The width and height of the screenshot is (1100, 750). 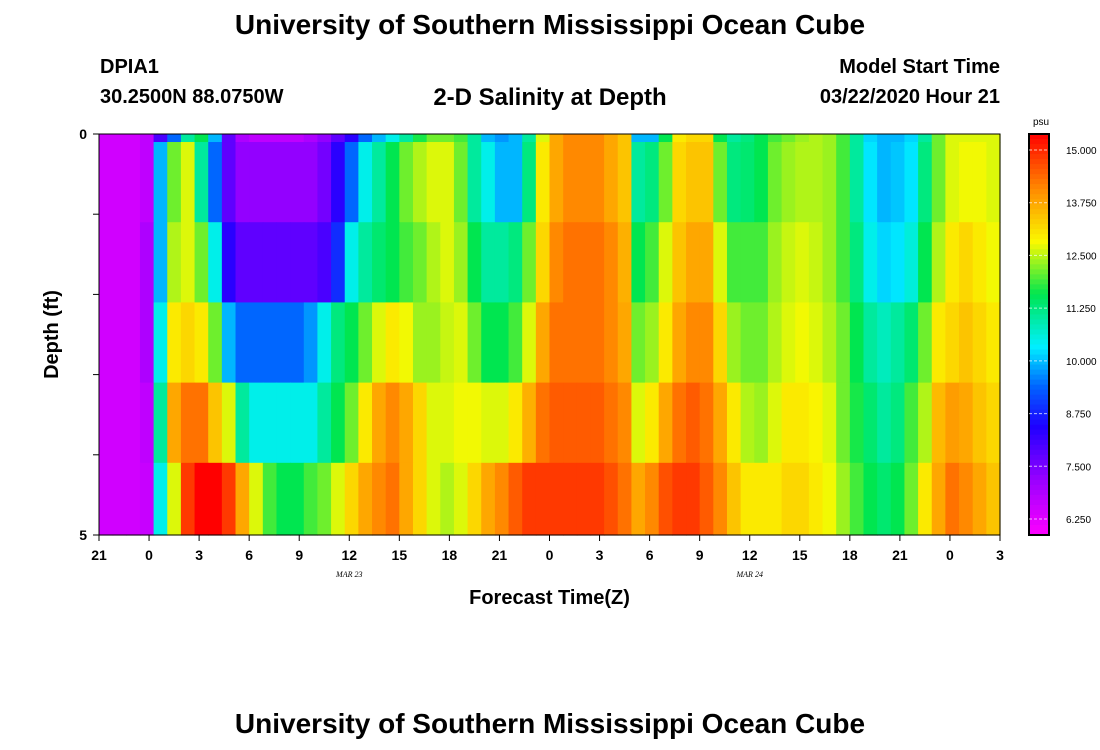 I want to click on x-tick-label: 3, so click(x=1000, y=555).